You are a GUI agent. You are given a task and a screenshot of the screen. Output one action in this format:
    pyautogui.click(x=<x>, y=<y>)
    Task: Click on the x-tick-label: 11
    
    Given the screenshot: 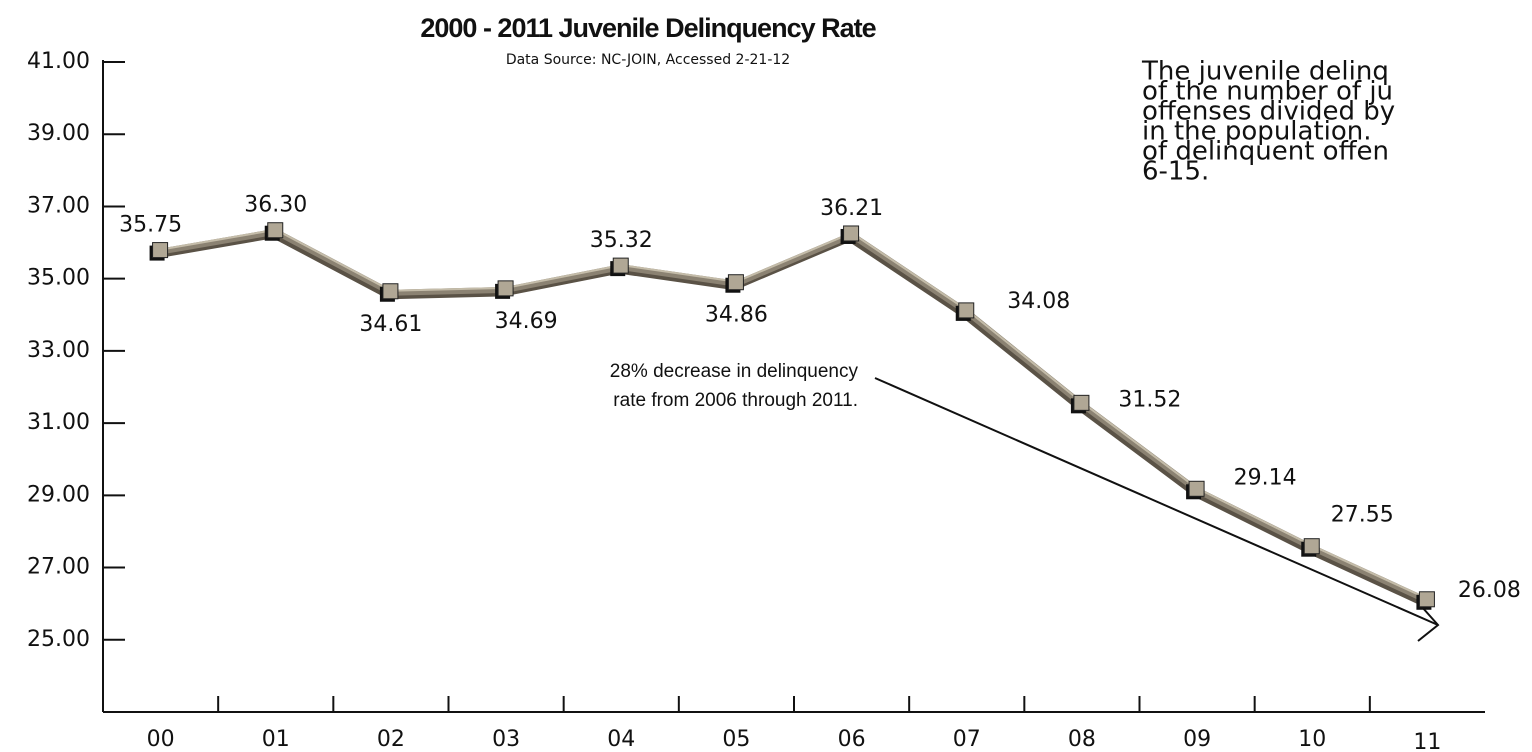 What is the action you would take?
    pyautogui.click(x=1427, y=741)
    